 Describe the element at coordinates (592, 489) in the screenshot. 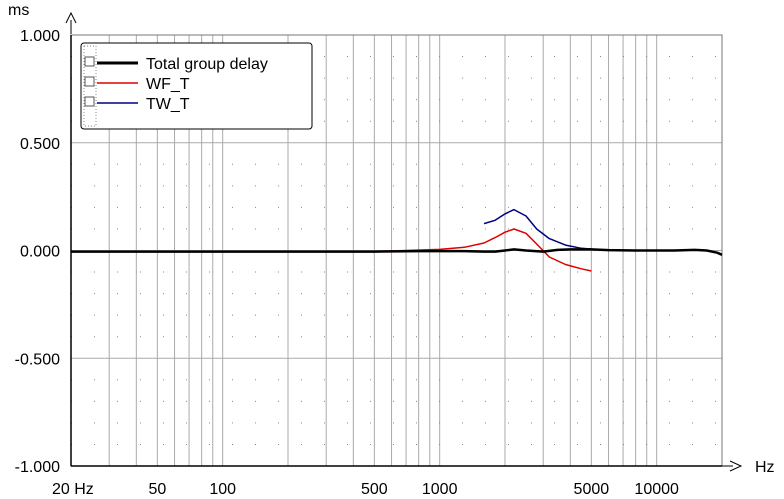

I see `x-tick-label: 5000` at that location.